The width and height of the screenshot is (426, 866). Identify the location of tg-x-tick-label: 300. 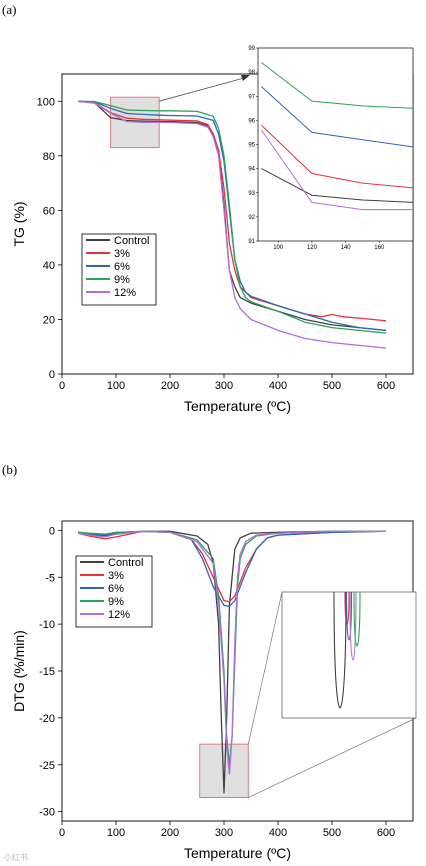
(224, 386).